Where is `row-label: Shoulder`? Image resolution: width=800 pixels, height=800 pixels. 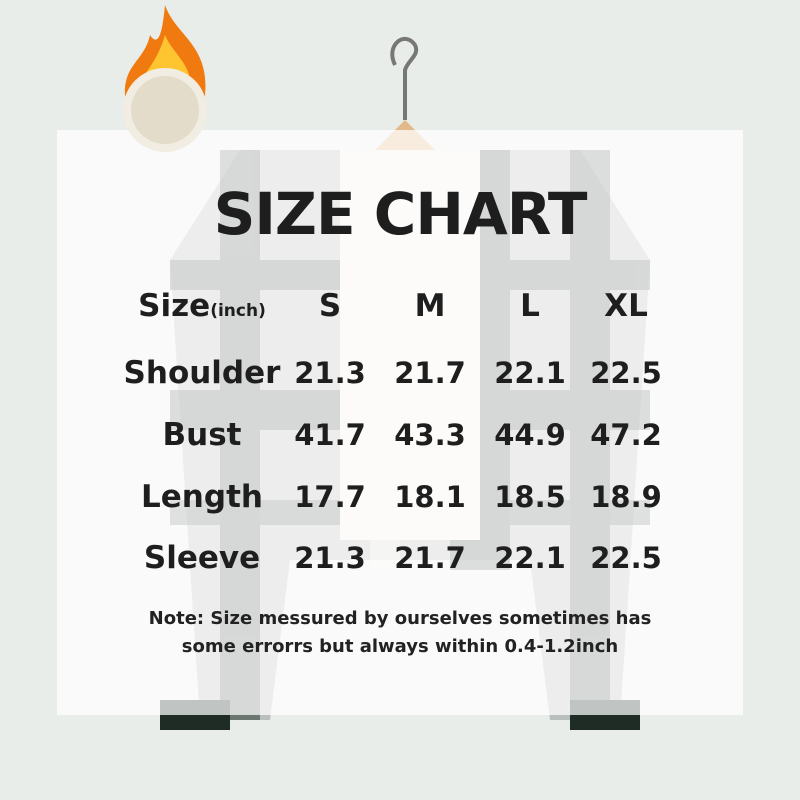
row-label: Shoulder is located at coordinates (202, 373).